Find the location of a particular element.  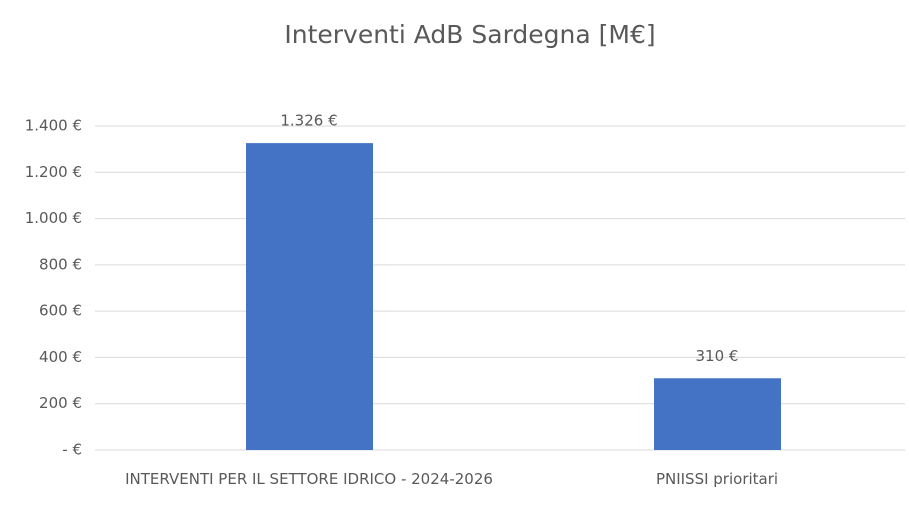

y-tick-label: 1.200 € is located at coordinates (53, 172).